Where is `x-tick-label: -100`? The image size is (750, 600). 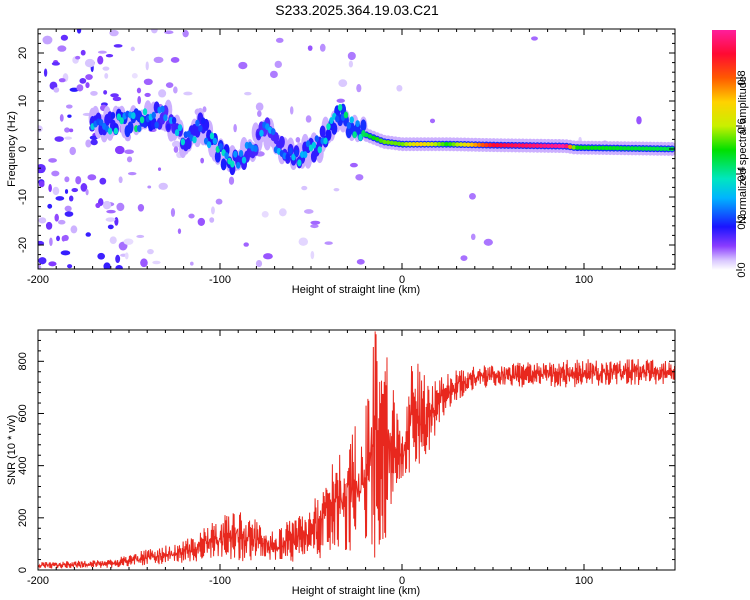
x-tick-label: -100 is located at coordinates (220, 280).